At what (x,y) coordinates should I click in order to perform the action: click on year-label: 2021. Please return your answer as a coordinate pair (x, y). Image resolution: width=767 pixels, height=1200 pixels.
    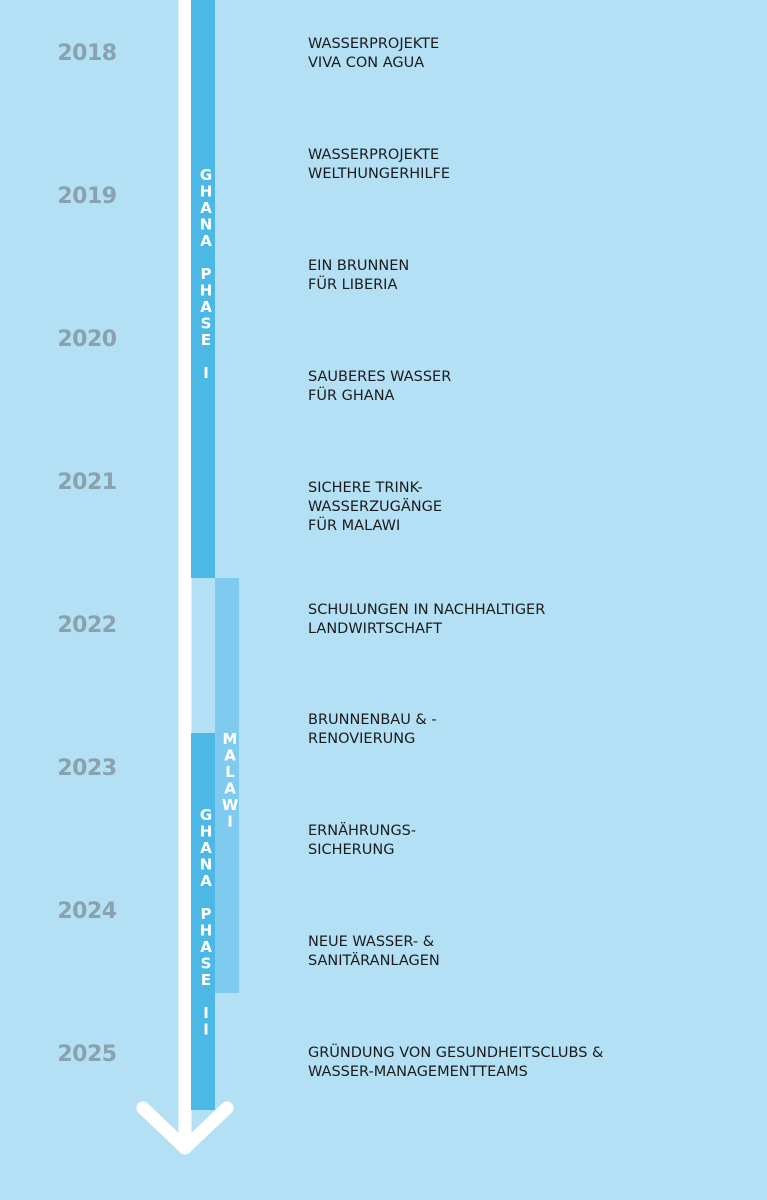
    Looking at the image, I should click on (87, 482).